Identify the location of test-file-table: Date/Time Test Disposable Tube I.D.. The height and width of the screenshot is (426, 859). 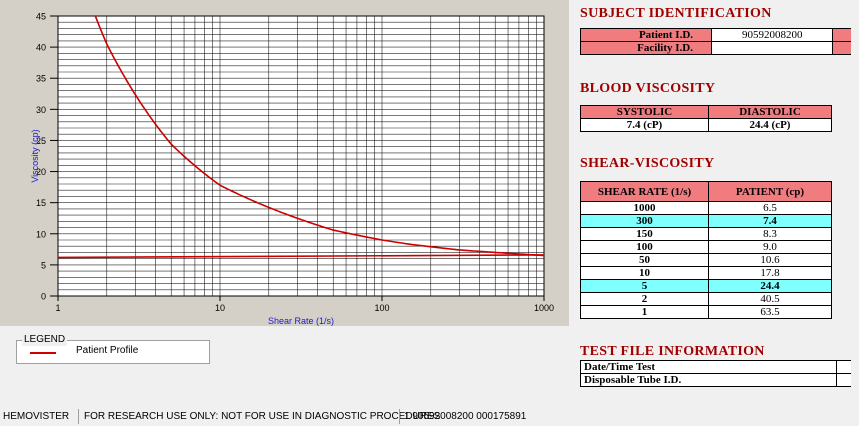
(719, 373).